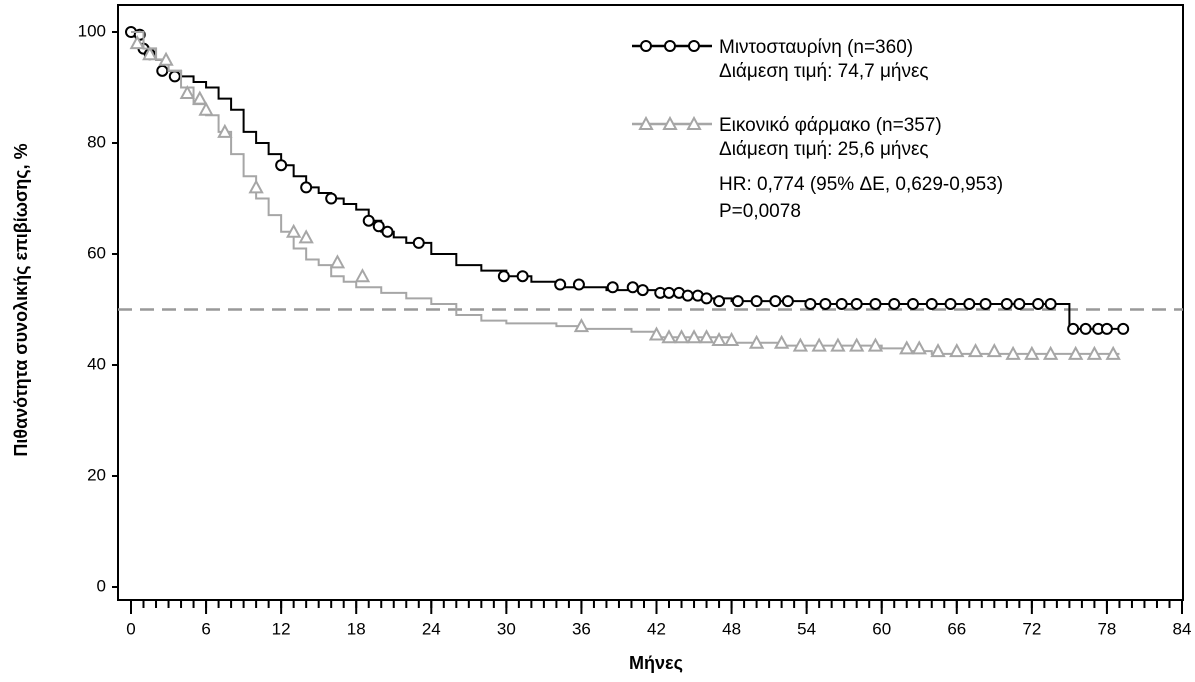  I want to click on x-tick-label: 66, so click(956, 628).